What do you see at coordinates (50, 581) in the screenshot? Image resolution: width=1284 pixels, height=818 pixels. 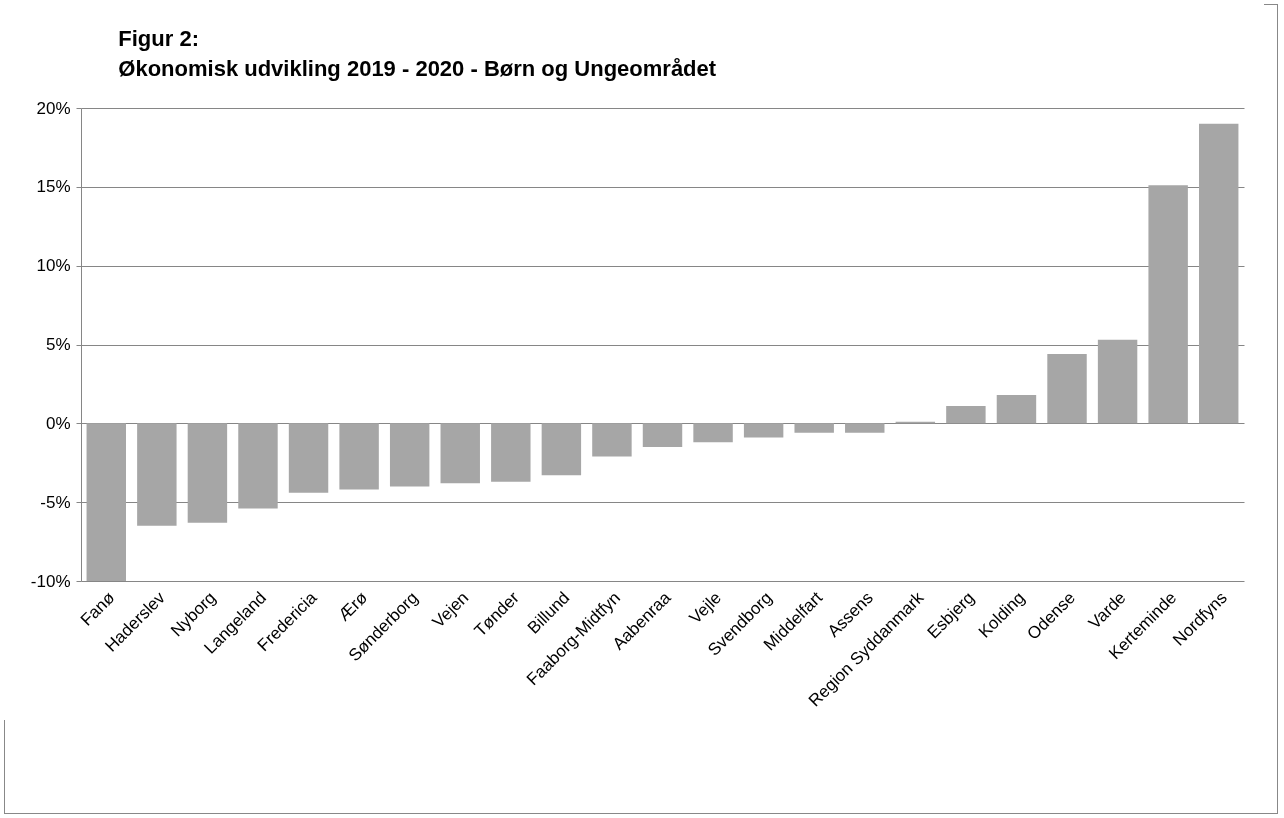 I see `y-tick-label: -10%` at bounding box center [50, 581].